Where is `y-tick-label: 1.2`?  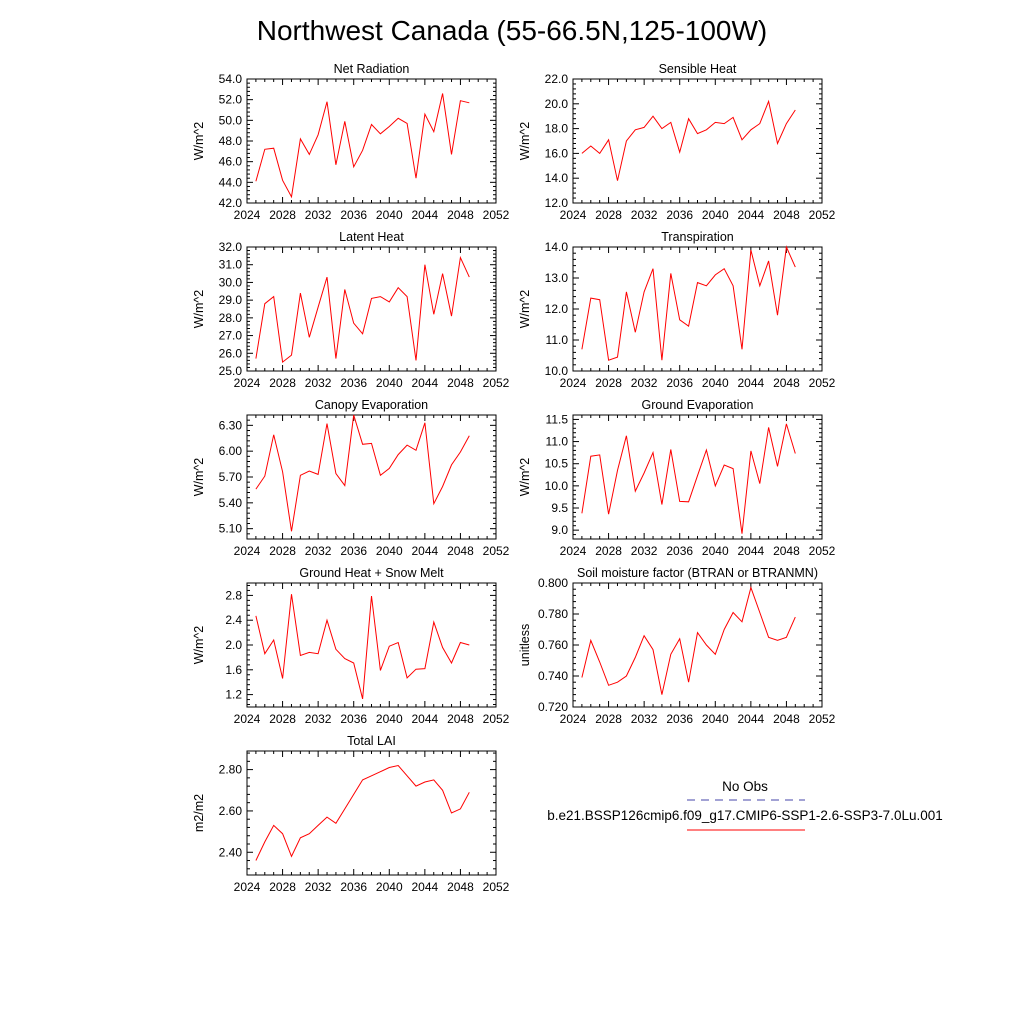
y-tick-label: 1.2 is located at coordinates (233, 695).